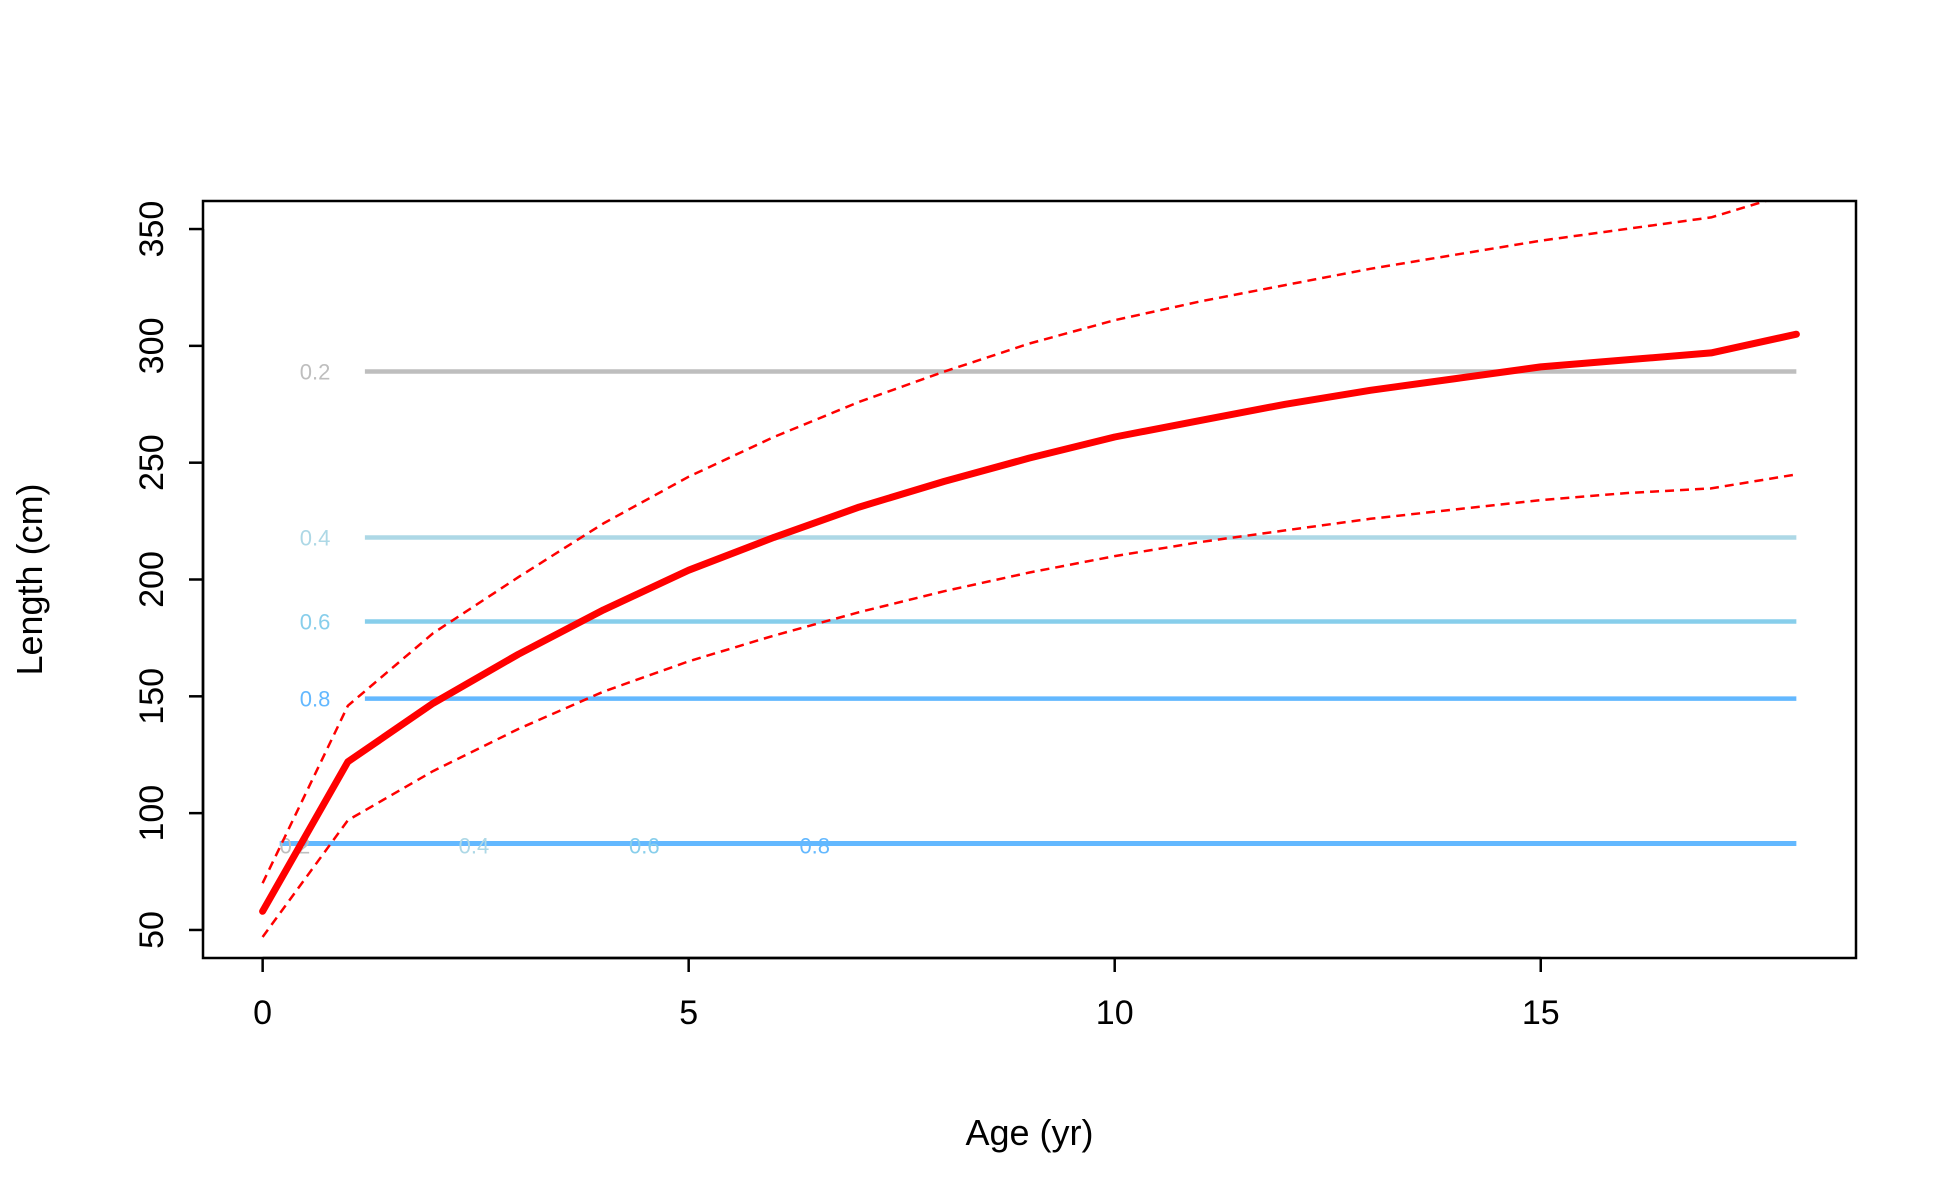 This screenshot has width=1950, height=1200. Describe the element at coordinates (152, 930) in the screenshot. I see `y-tick-label-50: 50` at that location.